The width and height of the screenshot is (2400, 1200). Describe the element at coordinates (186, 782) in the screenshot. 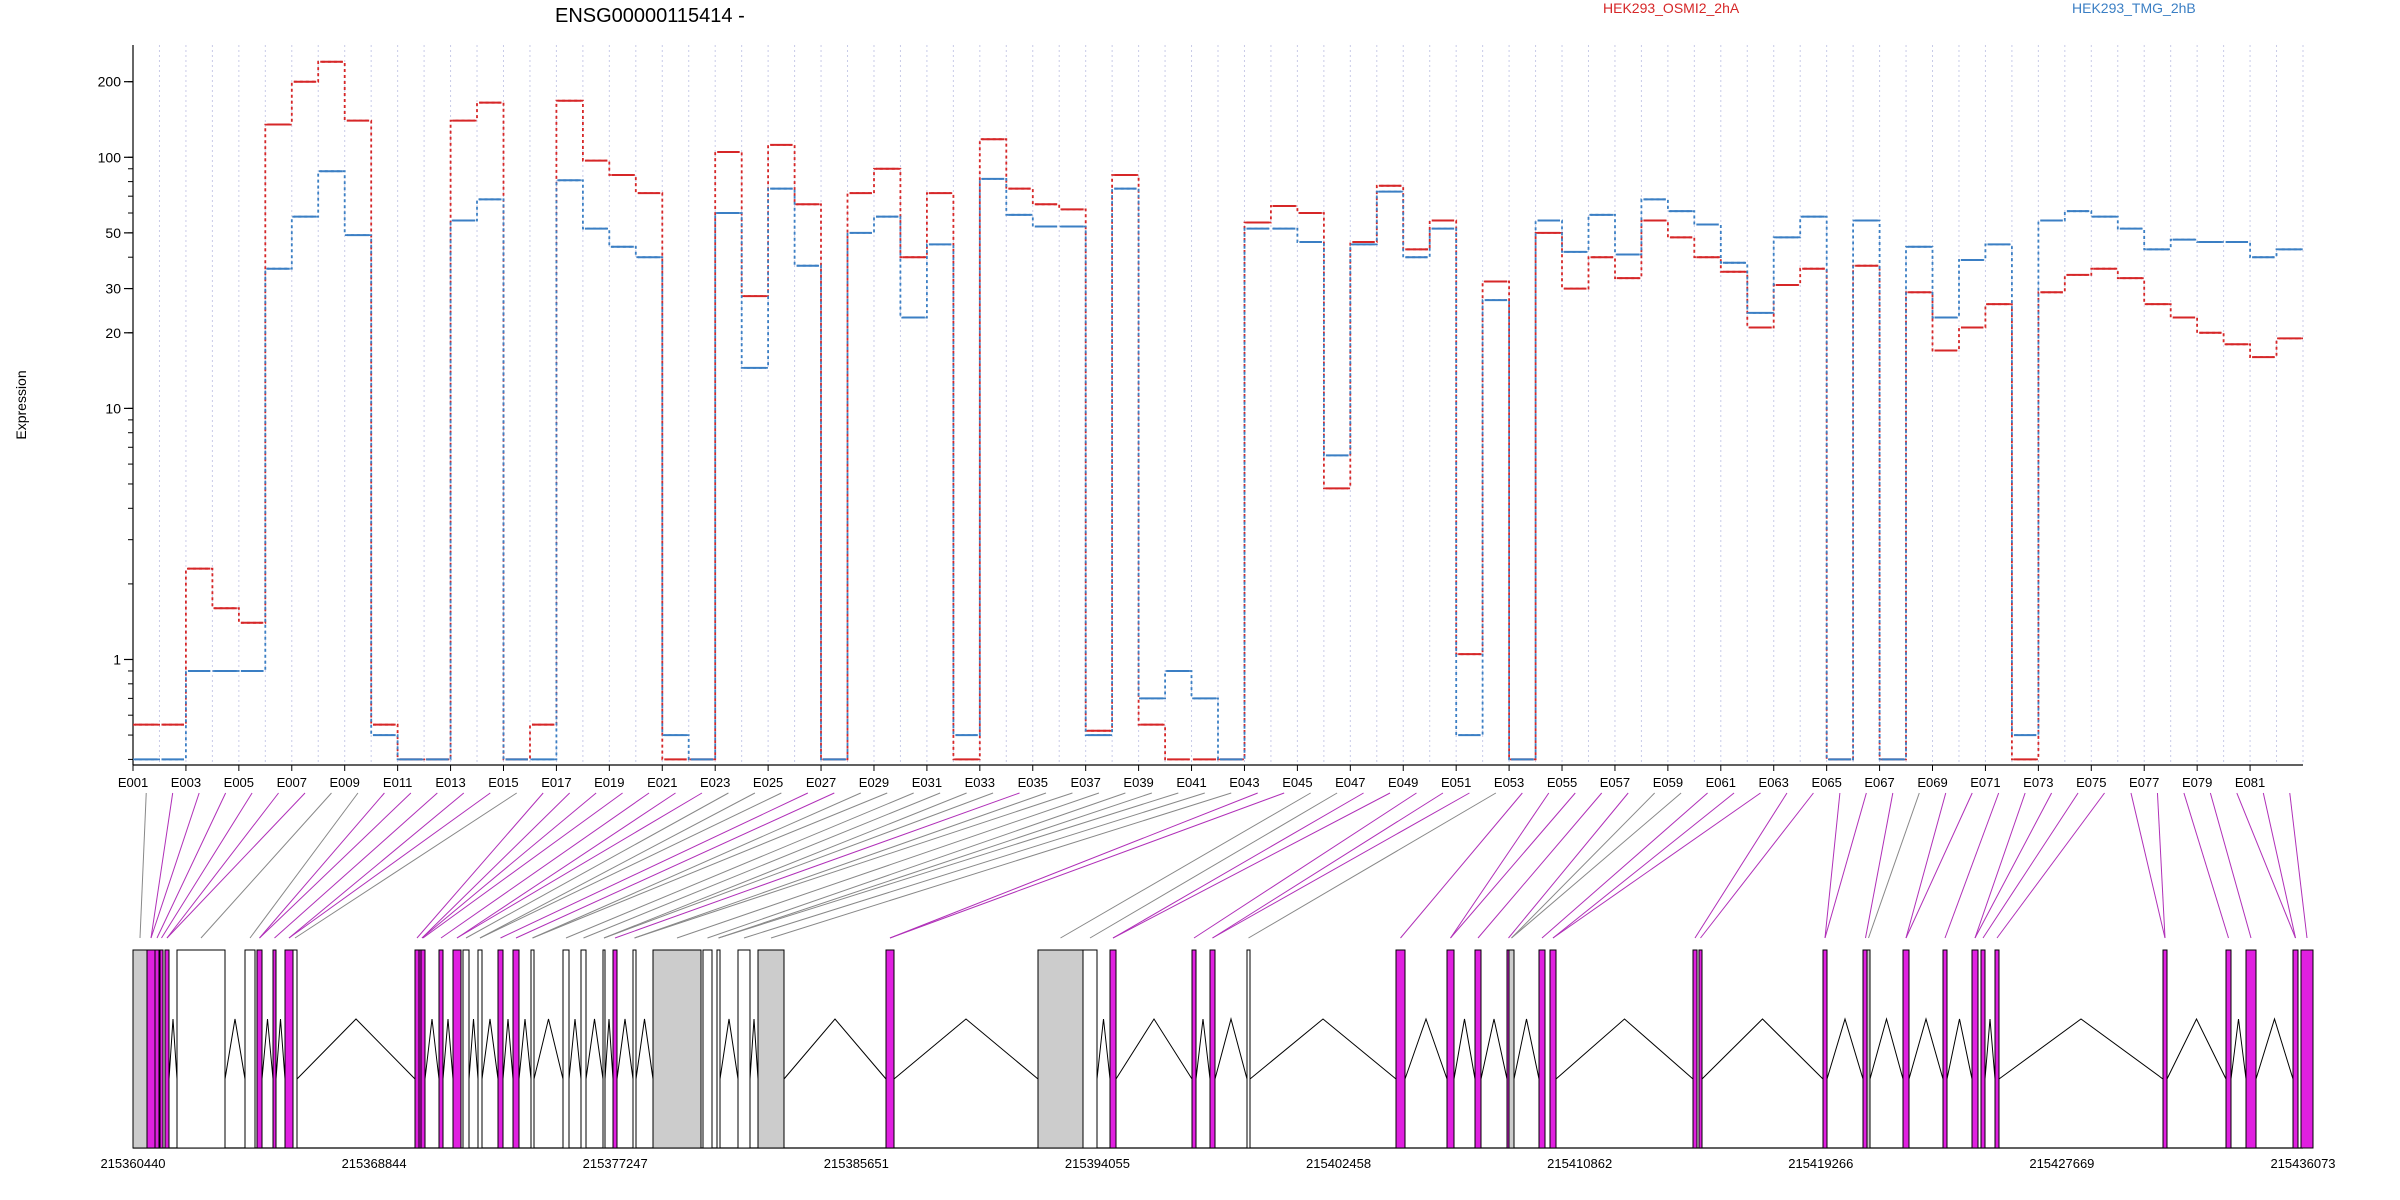

I see `x-tick-label: E003` at that location.